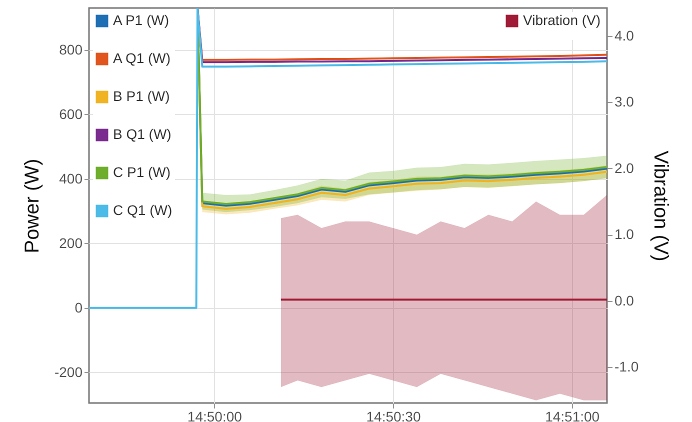 This screenshot has width=692, height=422. What do you see at coordinates (624, 168) in the screenshot?
I see `y2-tick-label: 2.0` at bounding box center [624, 168].